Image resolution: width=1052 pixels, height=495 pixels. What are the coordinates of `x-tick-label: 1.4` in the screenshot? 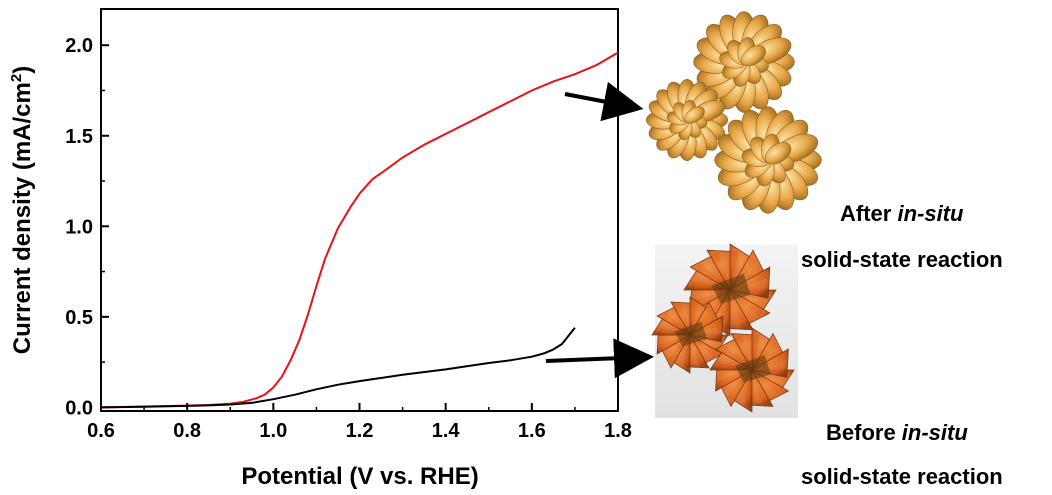 It's located at (446, 431).